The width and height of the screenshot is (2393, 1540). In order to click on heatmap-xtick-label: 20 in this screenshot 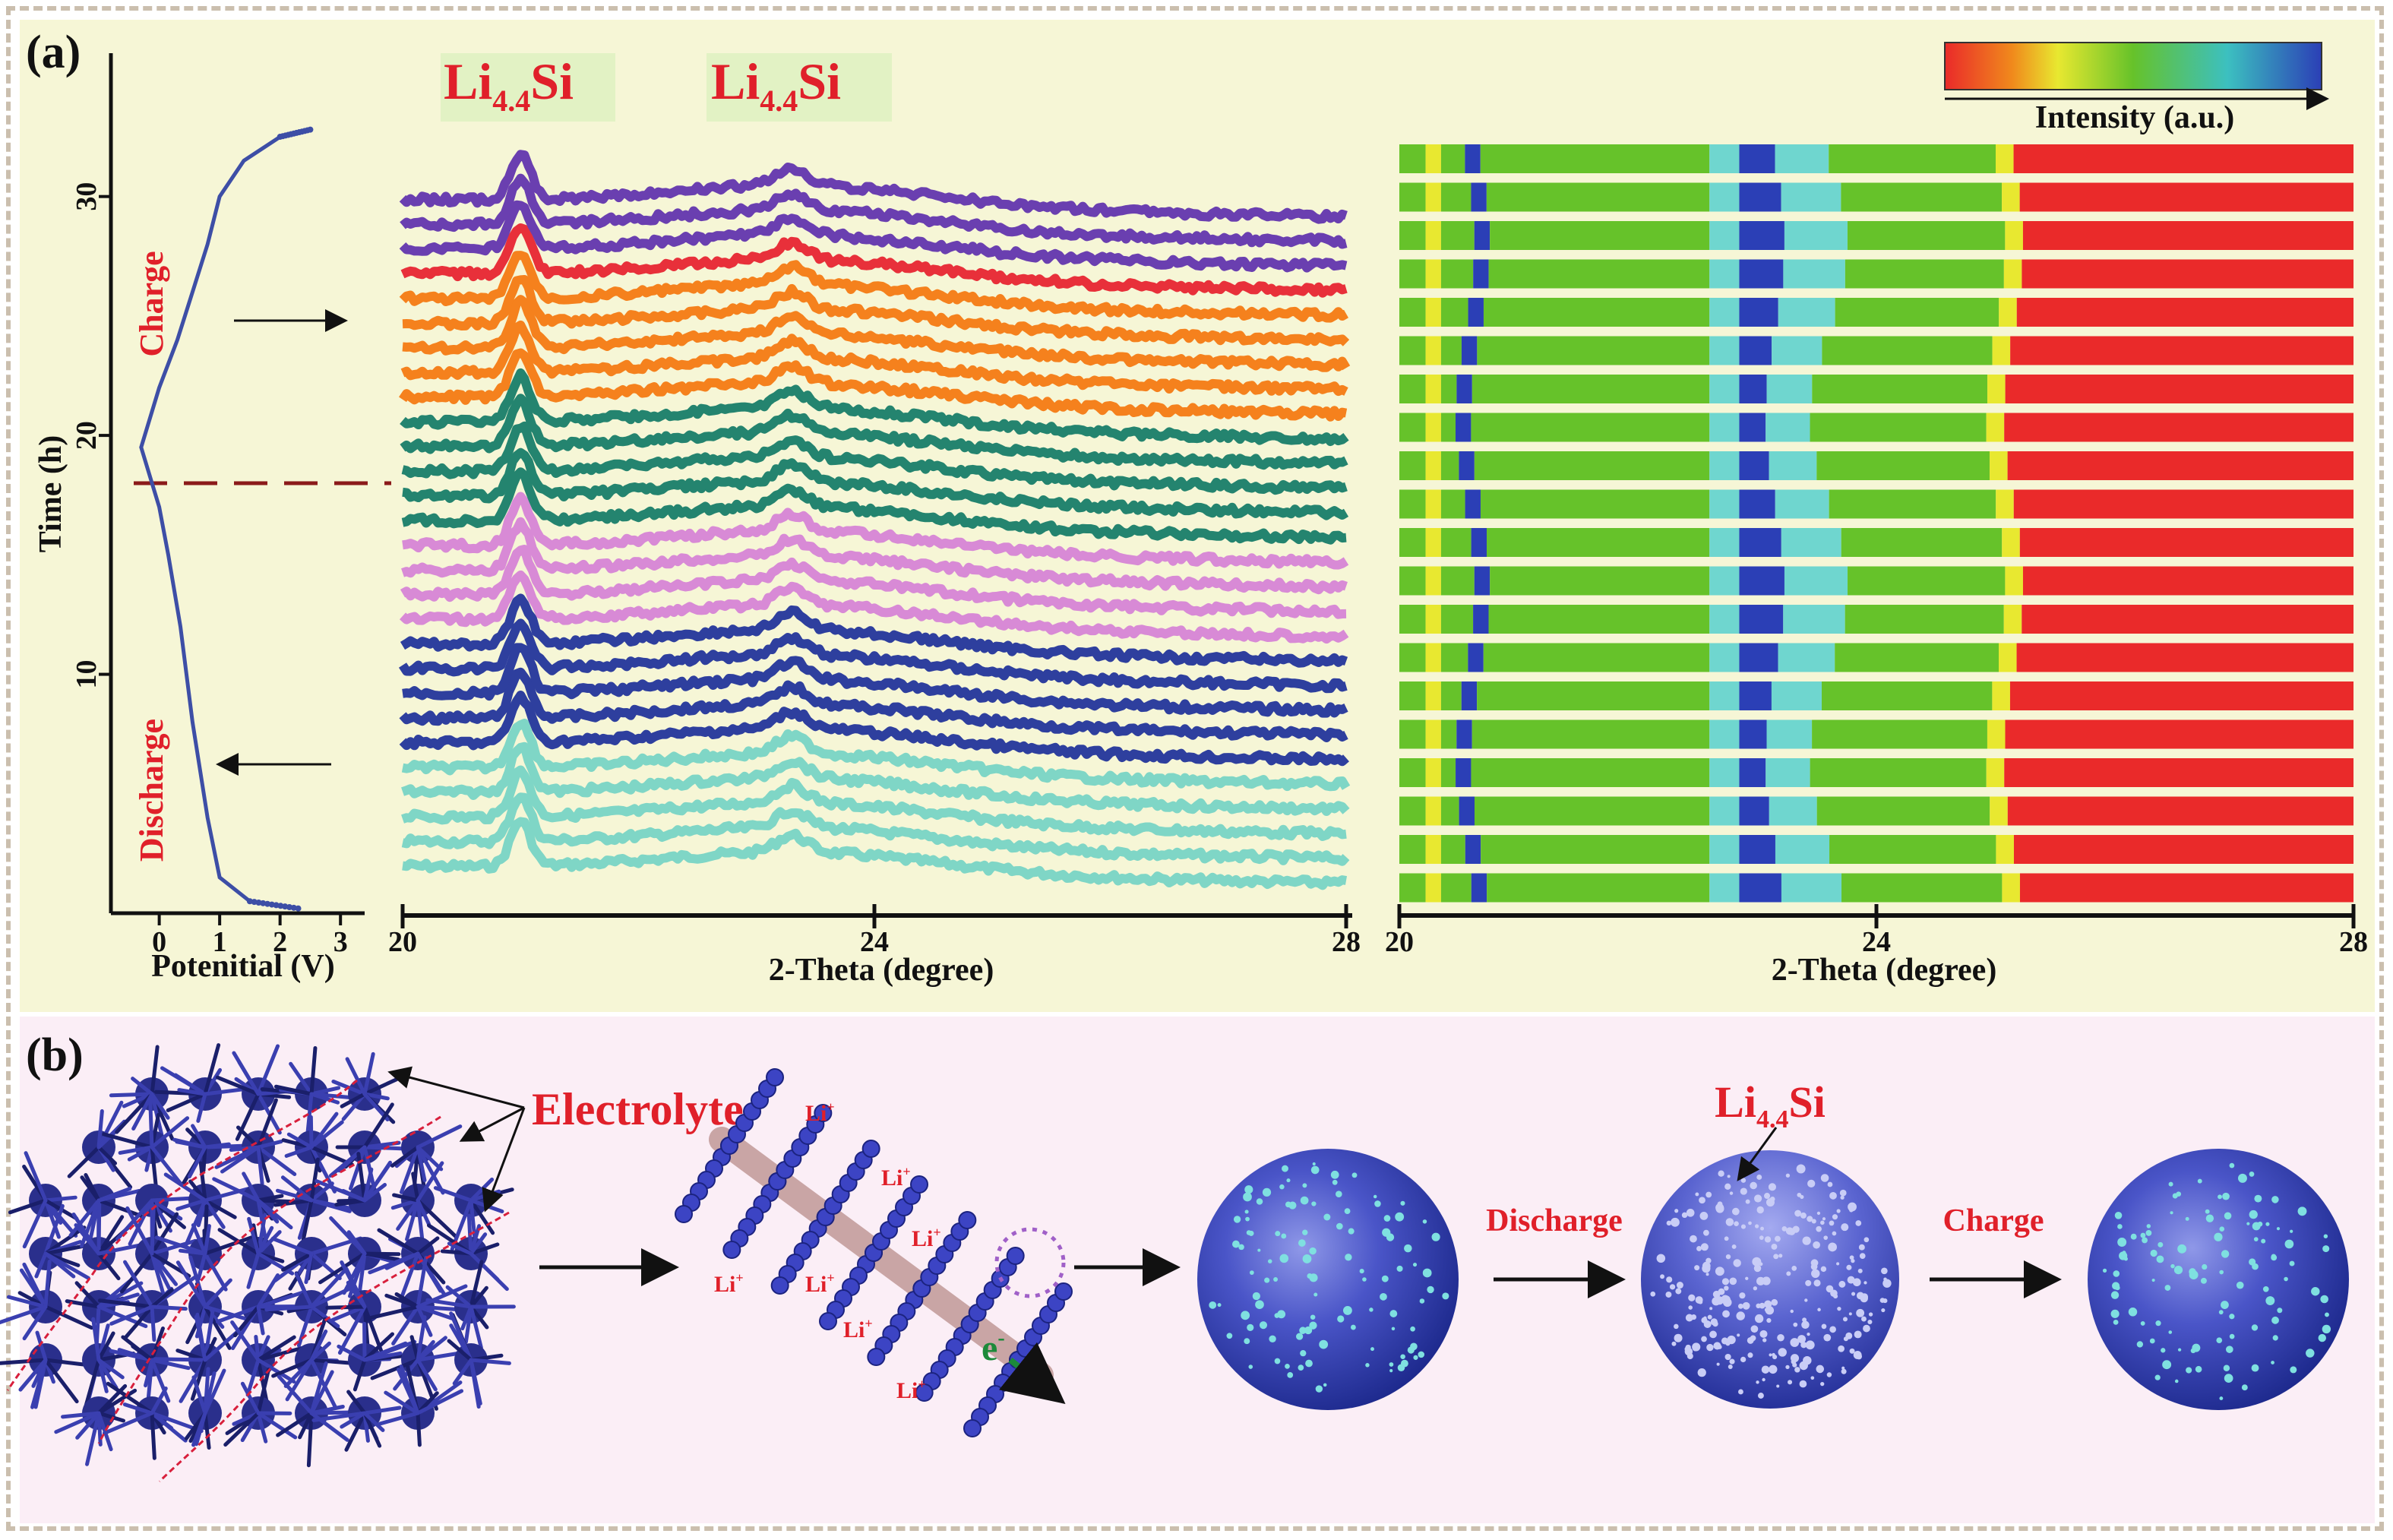, I will do `click(1399, 942)`.